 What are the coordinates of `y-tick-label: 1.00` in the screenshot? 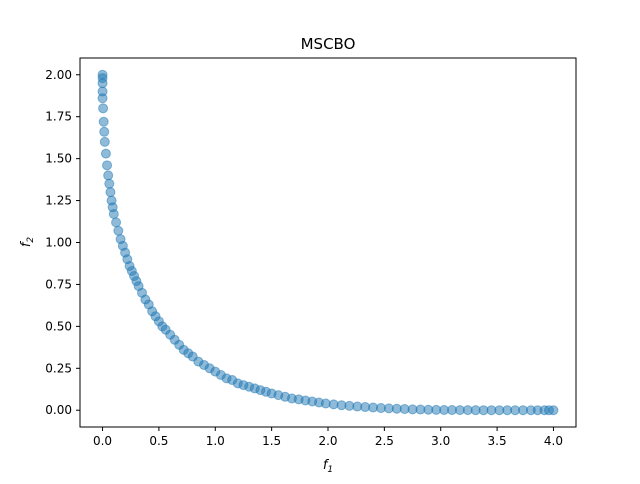 It's located at (58, 243).